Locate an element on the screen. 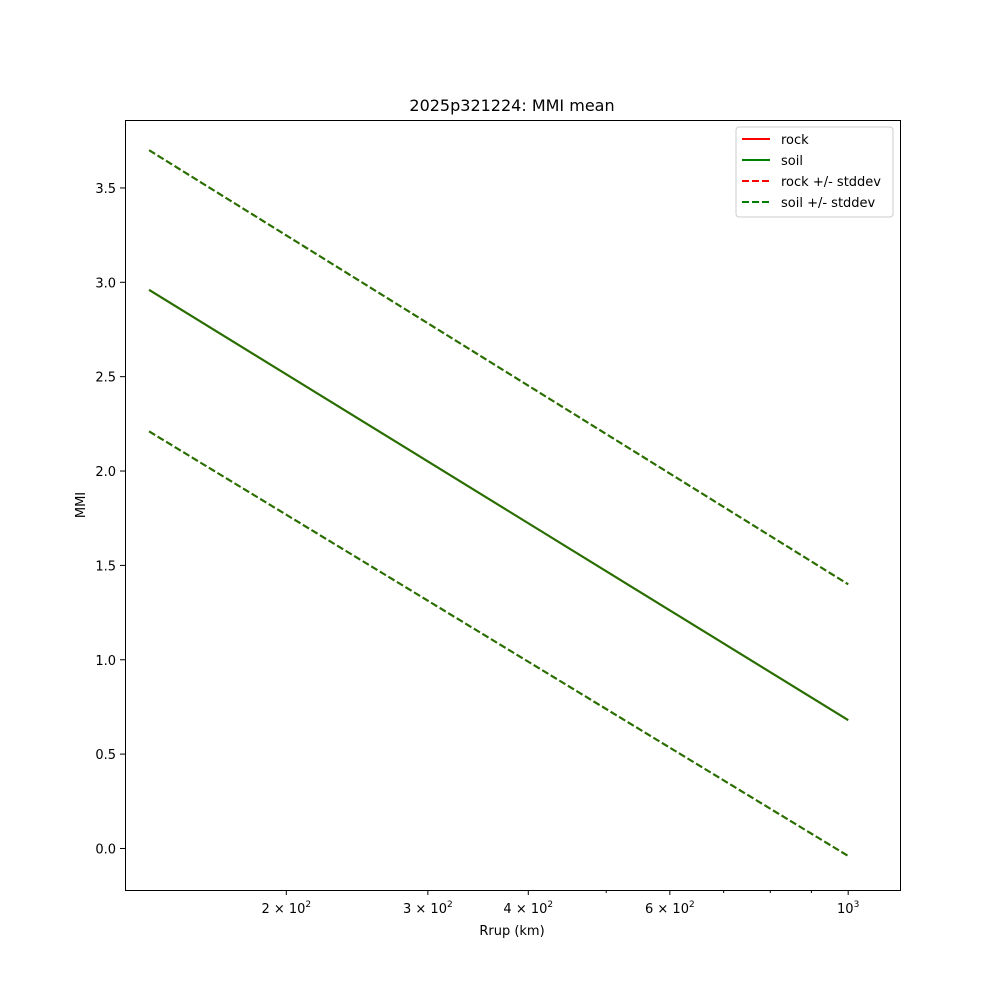  x-tick-label: 3 × 10² is located at coordinates (428, 908).